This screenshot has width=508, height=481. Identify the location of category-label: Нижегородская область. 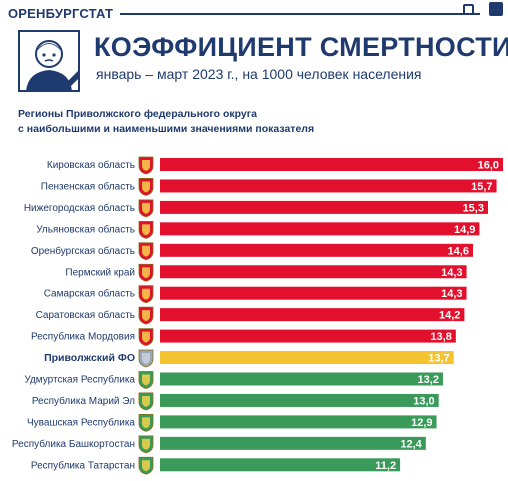
(79, 208).